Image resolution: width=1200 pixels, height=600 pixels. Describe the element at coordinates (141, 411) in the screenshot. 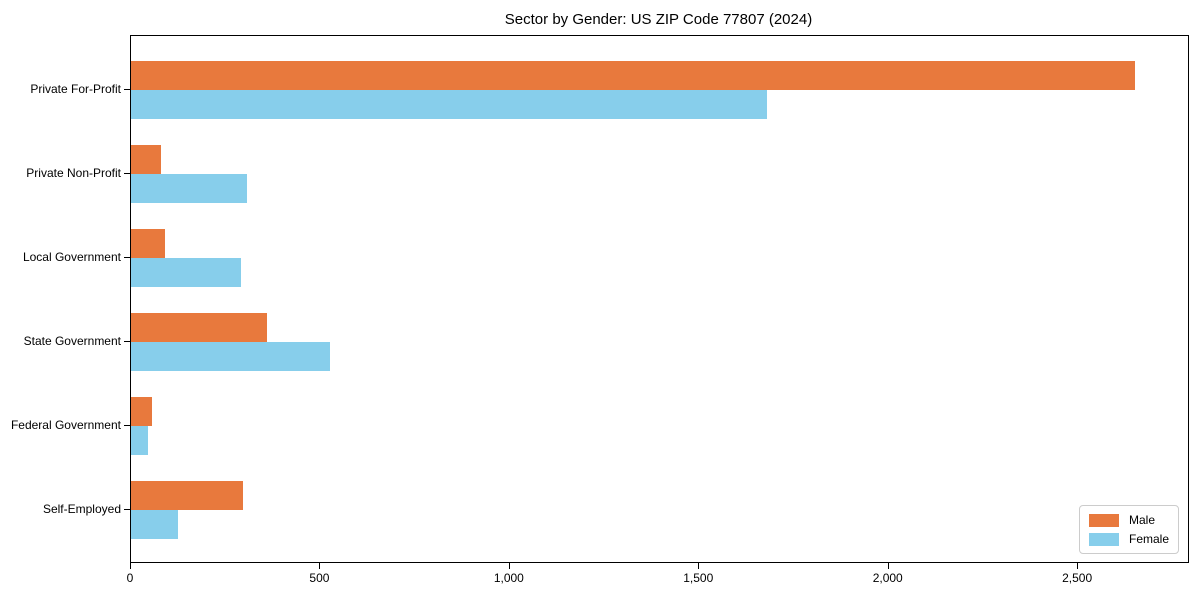

I see `bar-federal-government-male` at that location.